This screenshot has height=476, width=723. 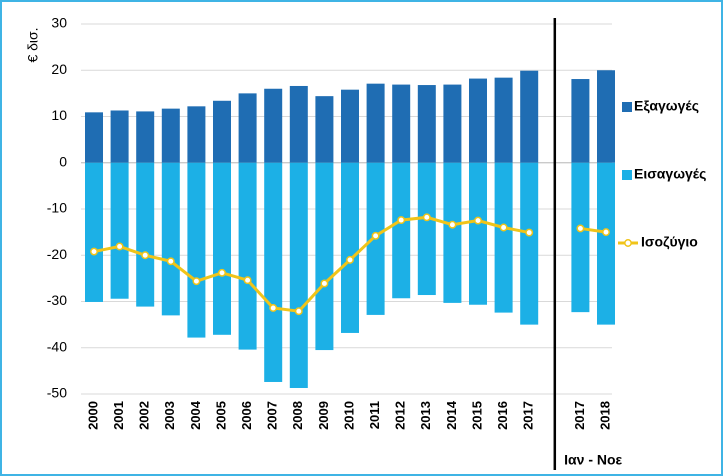 What do you see at coordinates (57, 300) in the screenshot?
I see `y-tick-label: -30` at bounding box center [57, 300].